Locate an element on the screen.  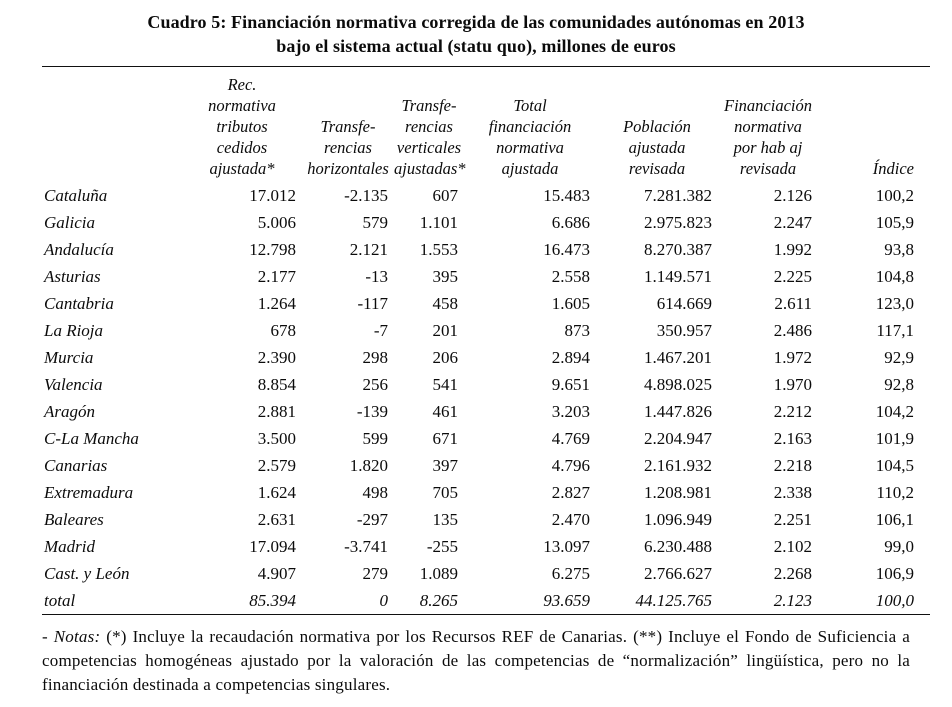
column-header-region is located at coordinates (112, 125).